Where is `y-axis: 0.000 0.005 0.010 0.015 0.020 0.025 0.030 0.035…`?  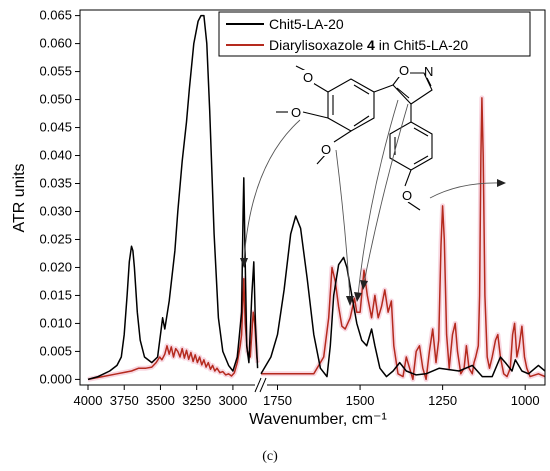 y-axis: 0.000 0.005 0.010 0.015 0.020 0.025 0.030 0.035… is located at coordinates (59, 197).